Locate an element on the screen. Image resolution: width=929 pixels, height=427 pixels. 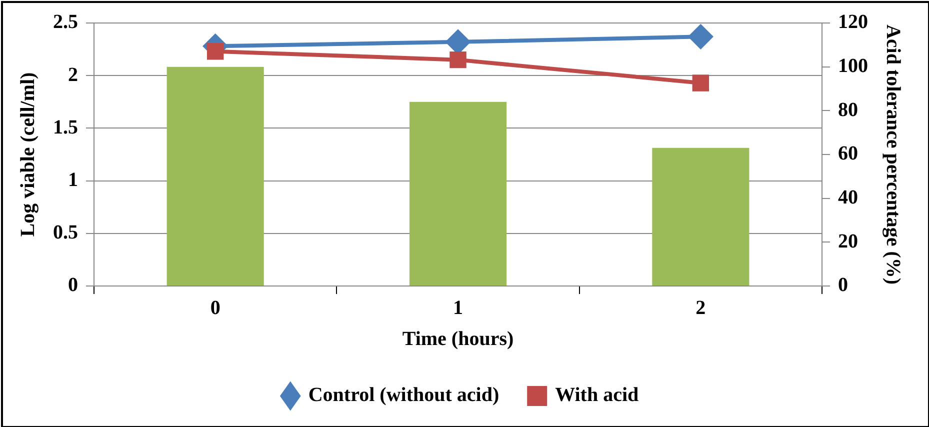
y2-tick-label: 60 is located at coordinates (848, 153).